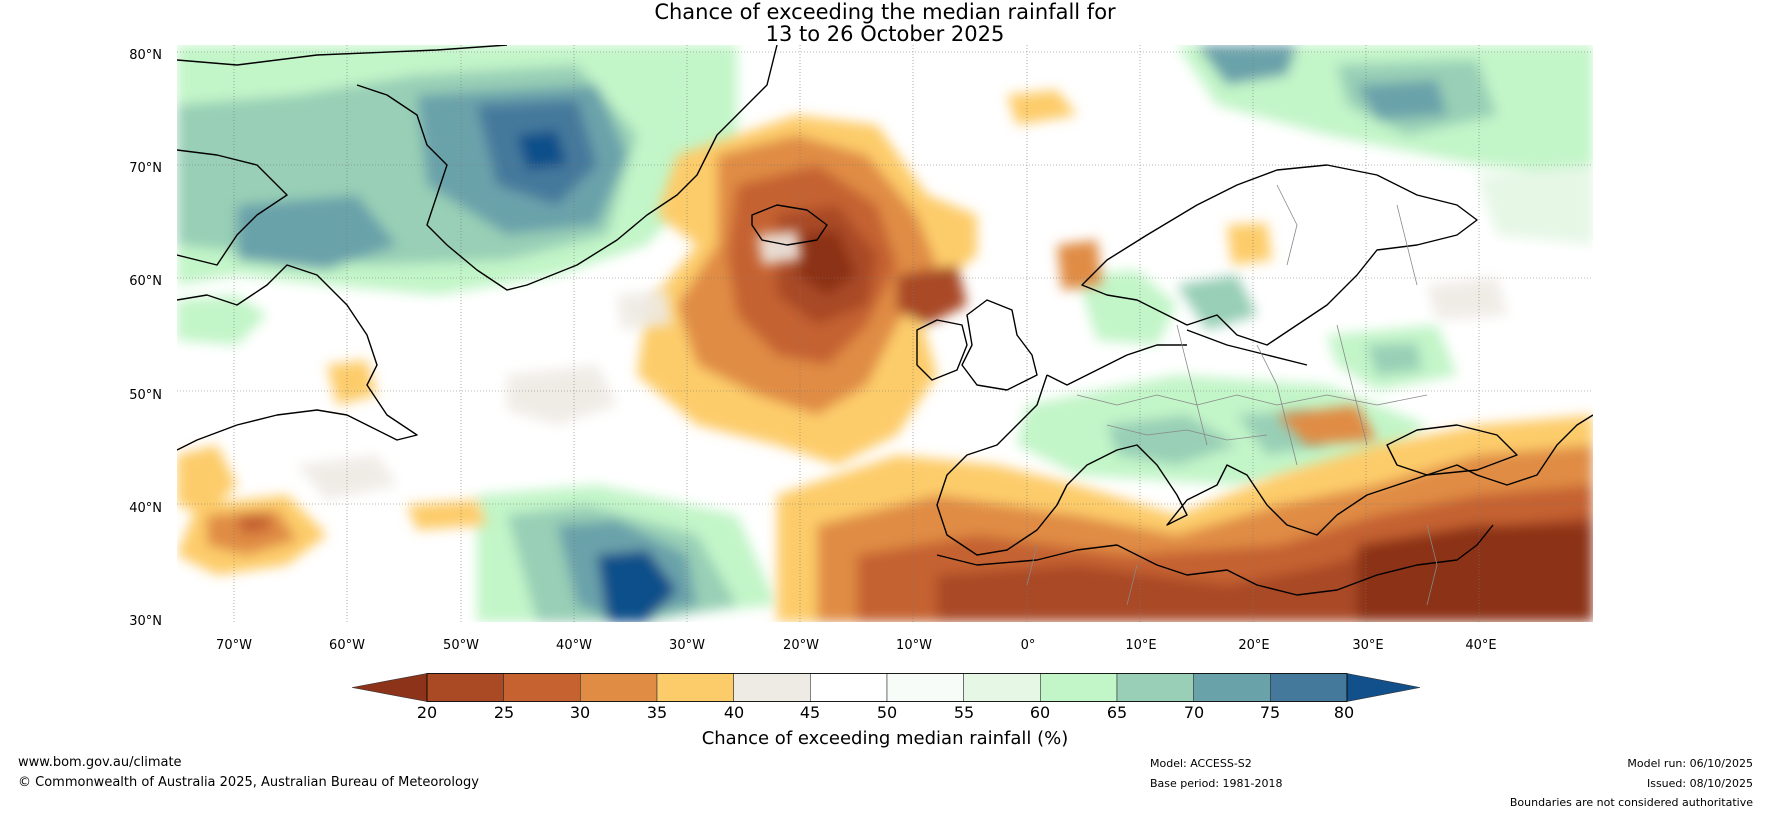 Image resolution: width=1770 pixels, height=816 pixels. What do you see at coordinates (964, 712) in the screenshot?
I see `colorbar-tick-55: 55` at bounding box center [964, 712].